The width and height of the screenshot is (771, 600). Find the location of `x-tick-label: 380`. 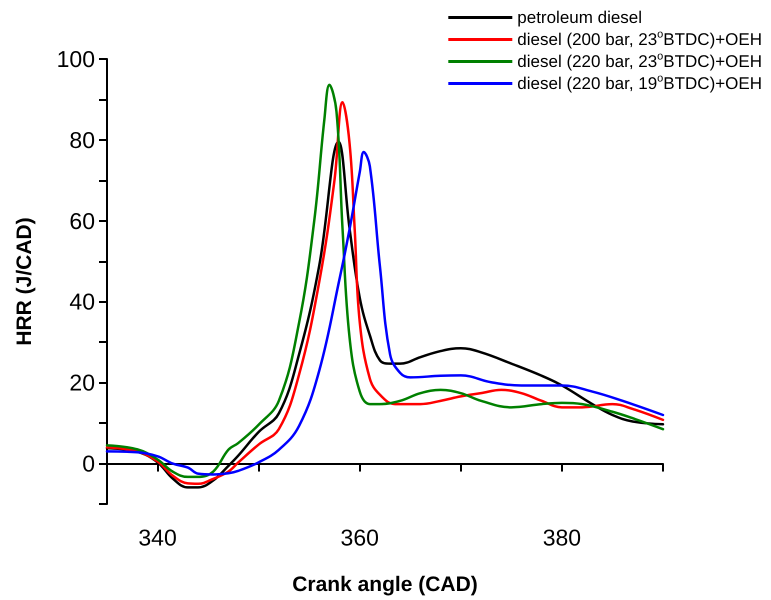

x-tick-label: 380 is located at coordinates (562, 537).